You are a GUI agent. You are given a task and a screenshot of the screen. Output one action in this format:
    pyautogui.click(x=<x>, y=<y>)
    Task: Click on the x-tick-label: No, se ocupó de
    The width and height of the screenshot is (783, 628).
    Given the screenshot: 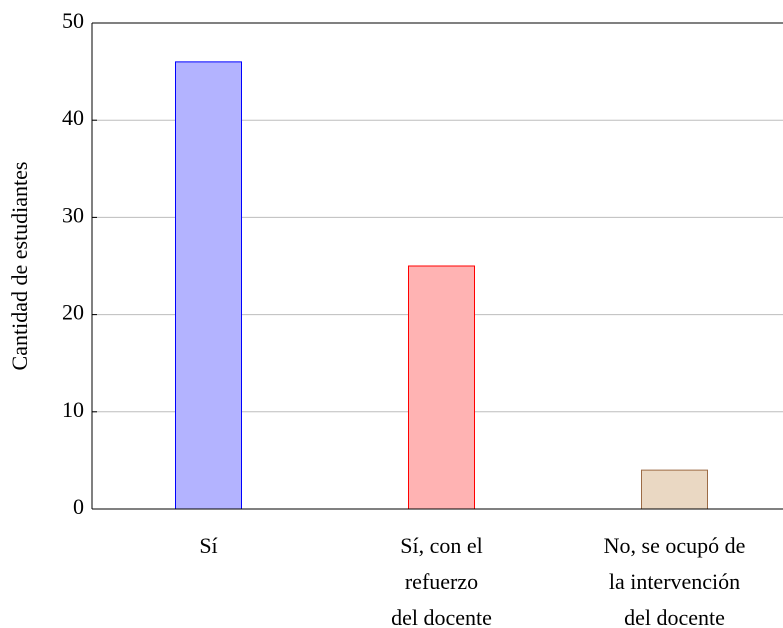 What is the action you would take?
    pyautogui.click(x=675, y=545)
    